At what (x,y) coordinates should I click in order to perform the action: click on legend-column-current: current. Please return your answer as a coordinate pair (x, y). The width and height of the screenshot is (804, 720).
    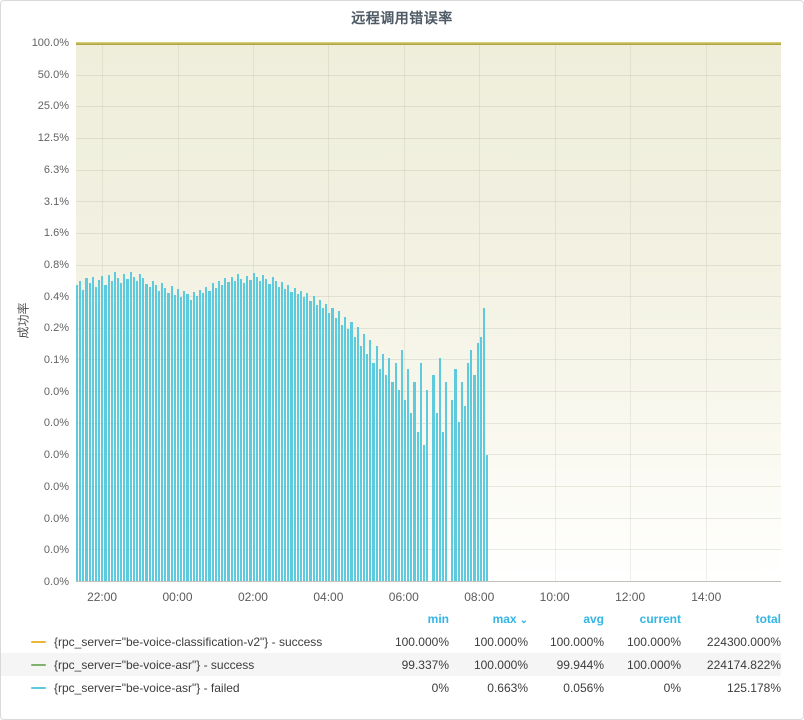
    Looking at the image, I should click on (660, 618).